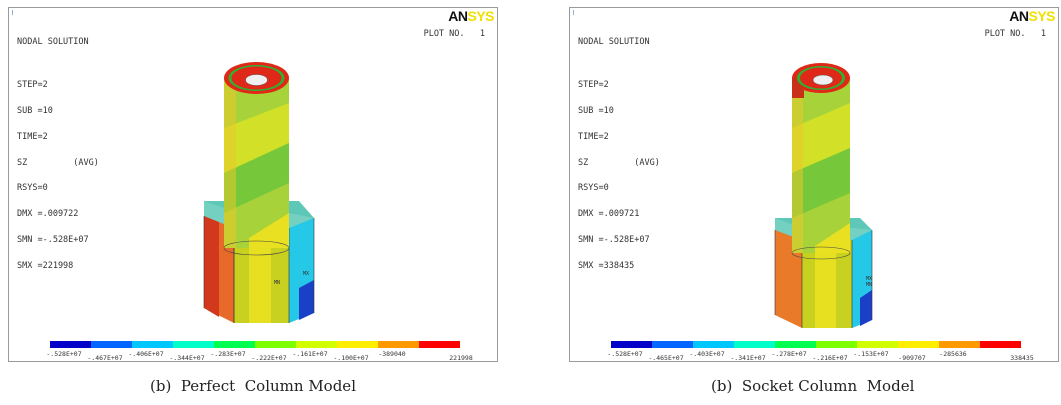 The height and width of the screenshot is (405, 1061). Describe the element at coordinates (606, 265) in the screenshot. I see `info-line: SMX =338435` at that location.